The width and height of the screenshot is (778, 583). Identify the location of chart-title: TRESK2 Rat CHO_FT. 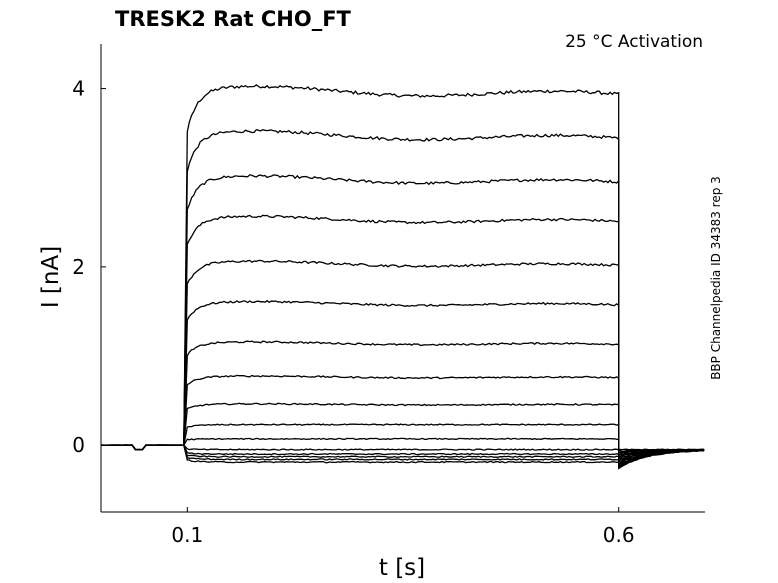
(233, 19).